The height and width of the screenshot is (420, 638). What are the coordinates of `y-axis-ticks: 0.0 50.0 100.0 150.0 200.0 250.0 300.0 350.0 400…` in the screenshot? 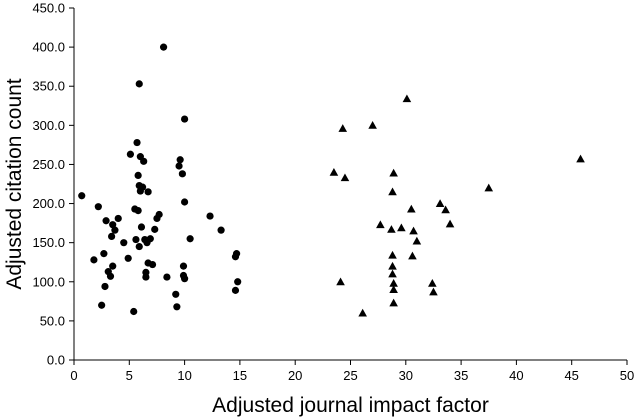 It's located at (53, 184).